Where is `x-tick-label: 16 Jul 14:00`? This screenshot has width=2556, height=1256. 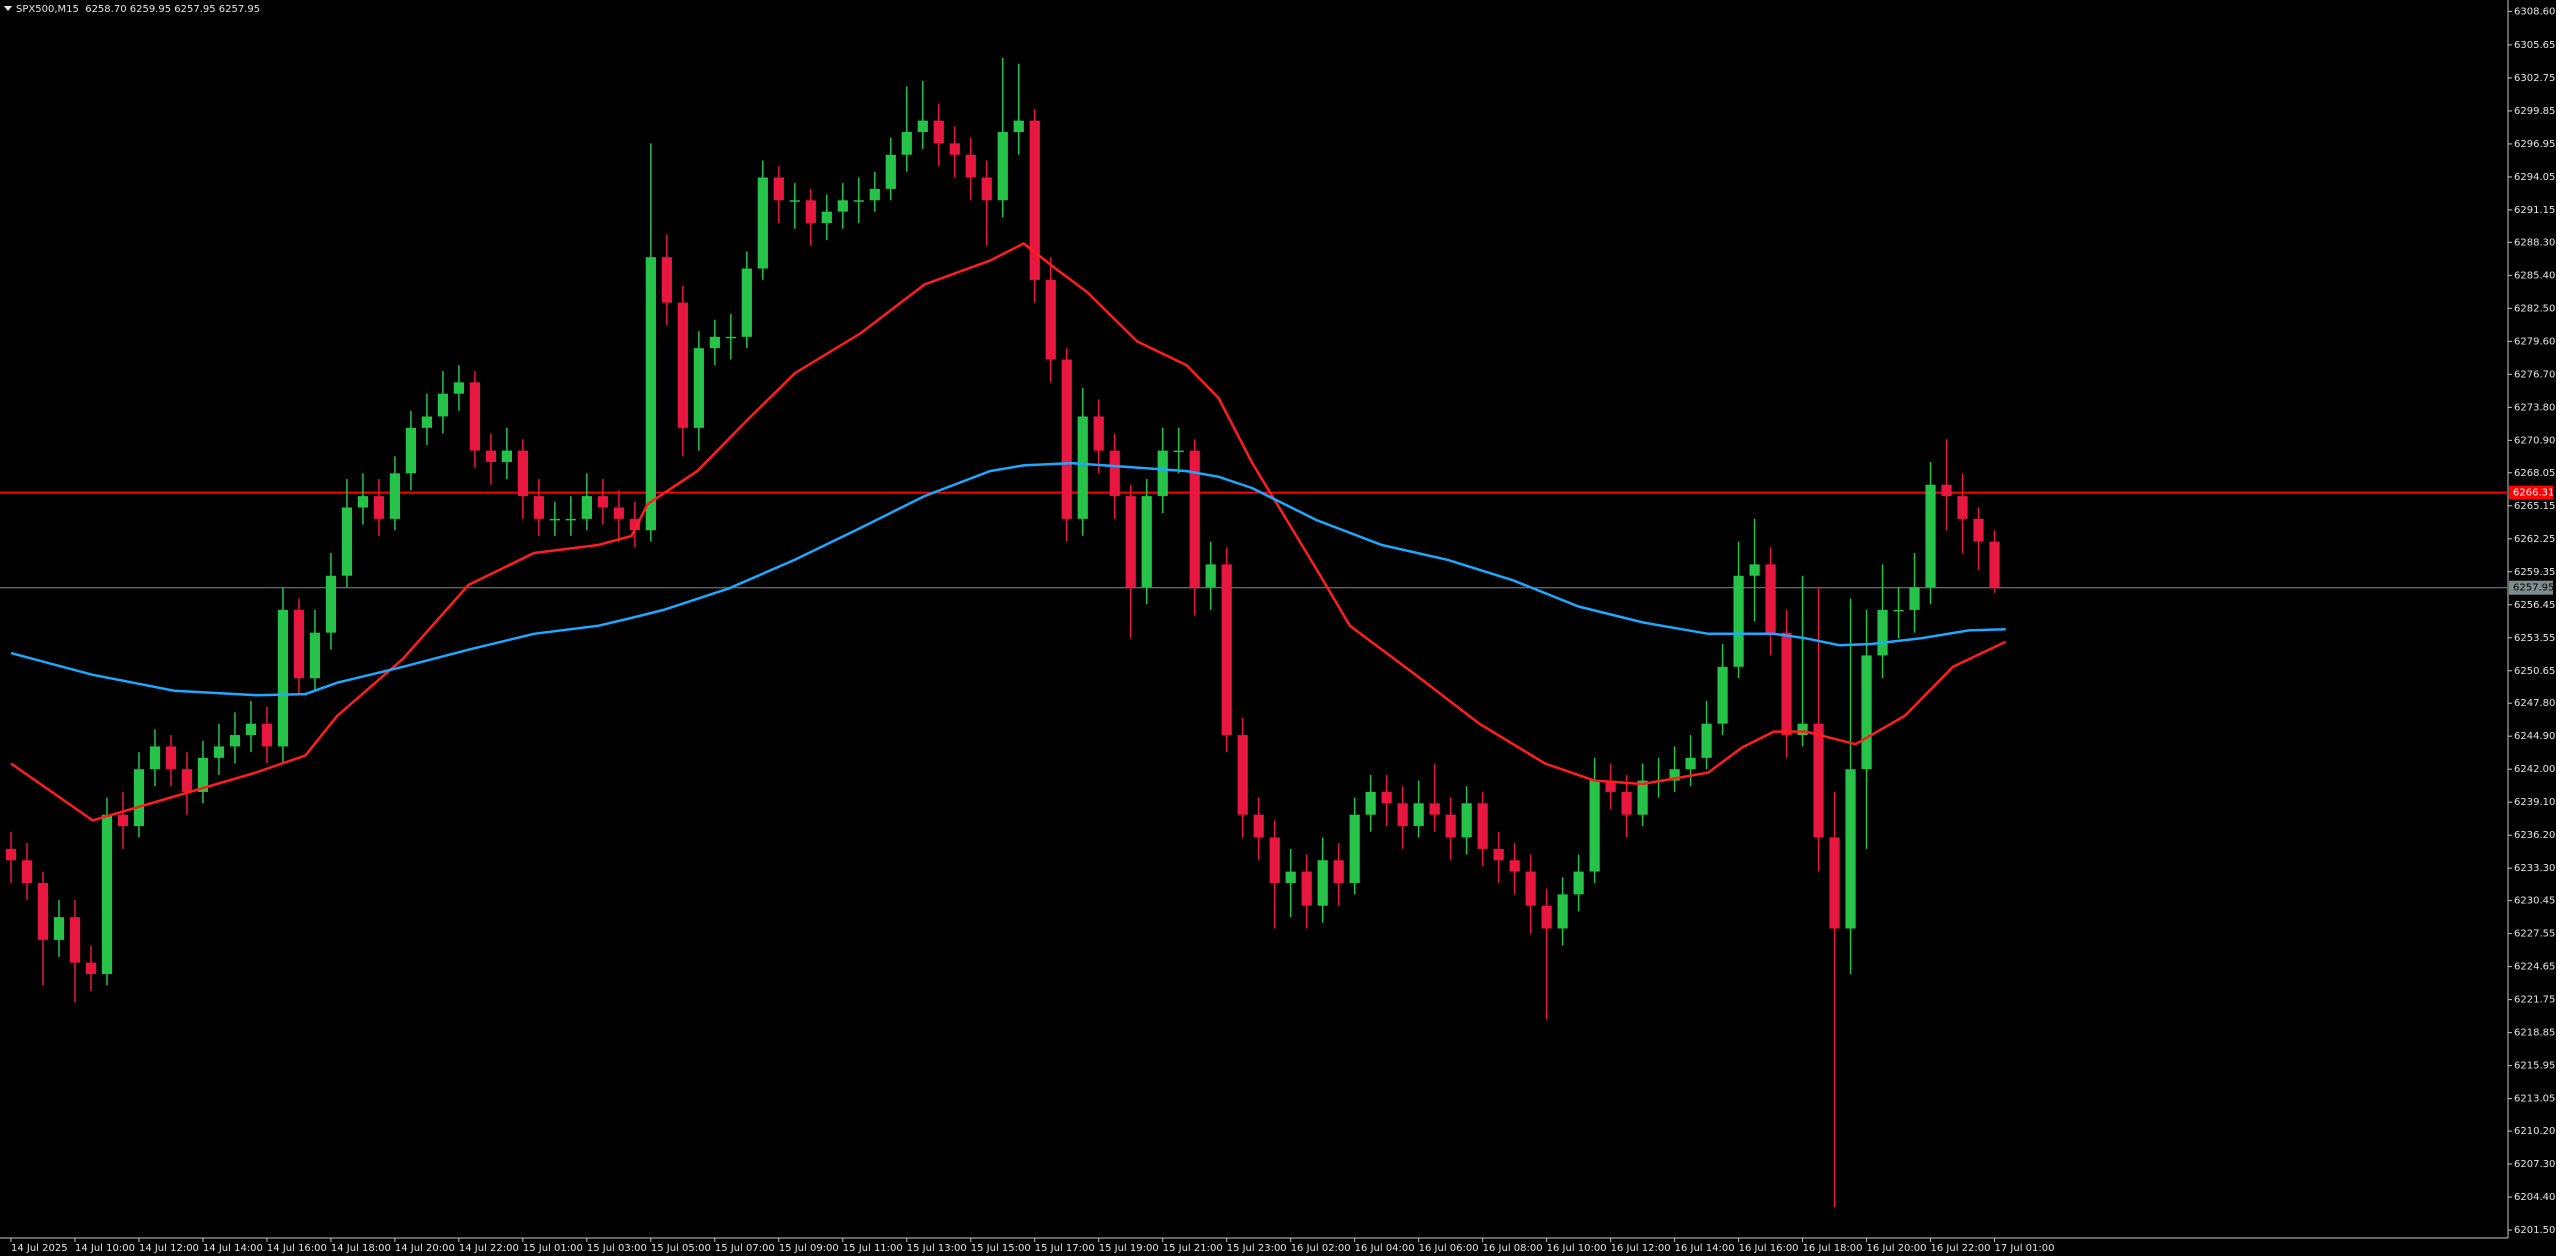
x-tick-label: 16 Jul 14:00 is located at coordinates (1705, 1248).